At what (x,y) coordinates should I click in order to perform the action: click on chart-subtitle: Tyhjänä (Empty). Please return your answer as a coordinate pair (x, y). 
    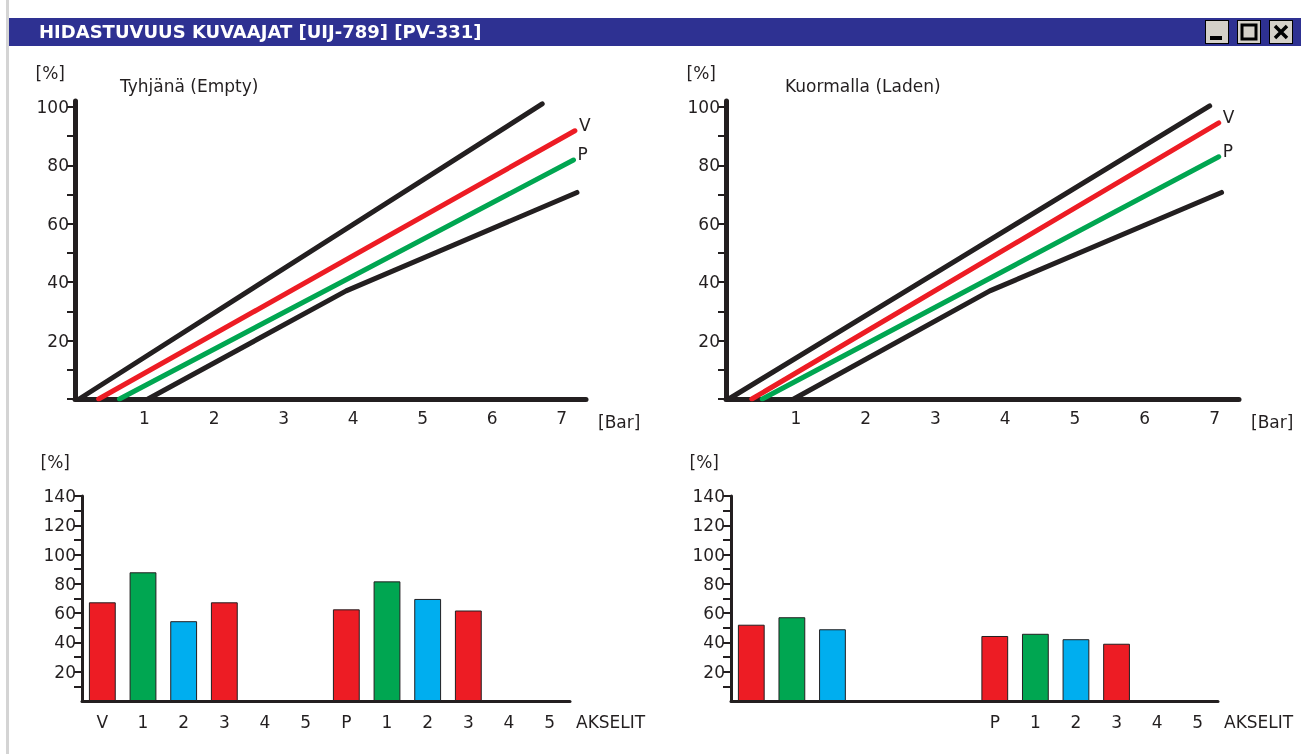
    Looking at the image, I should click on (189, 85).